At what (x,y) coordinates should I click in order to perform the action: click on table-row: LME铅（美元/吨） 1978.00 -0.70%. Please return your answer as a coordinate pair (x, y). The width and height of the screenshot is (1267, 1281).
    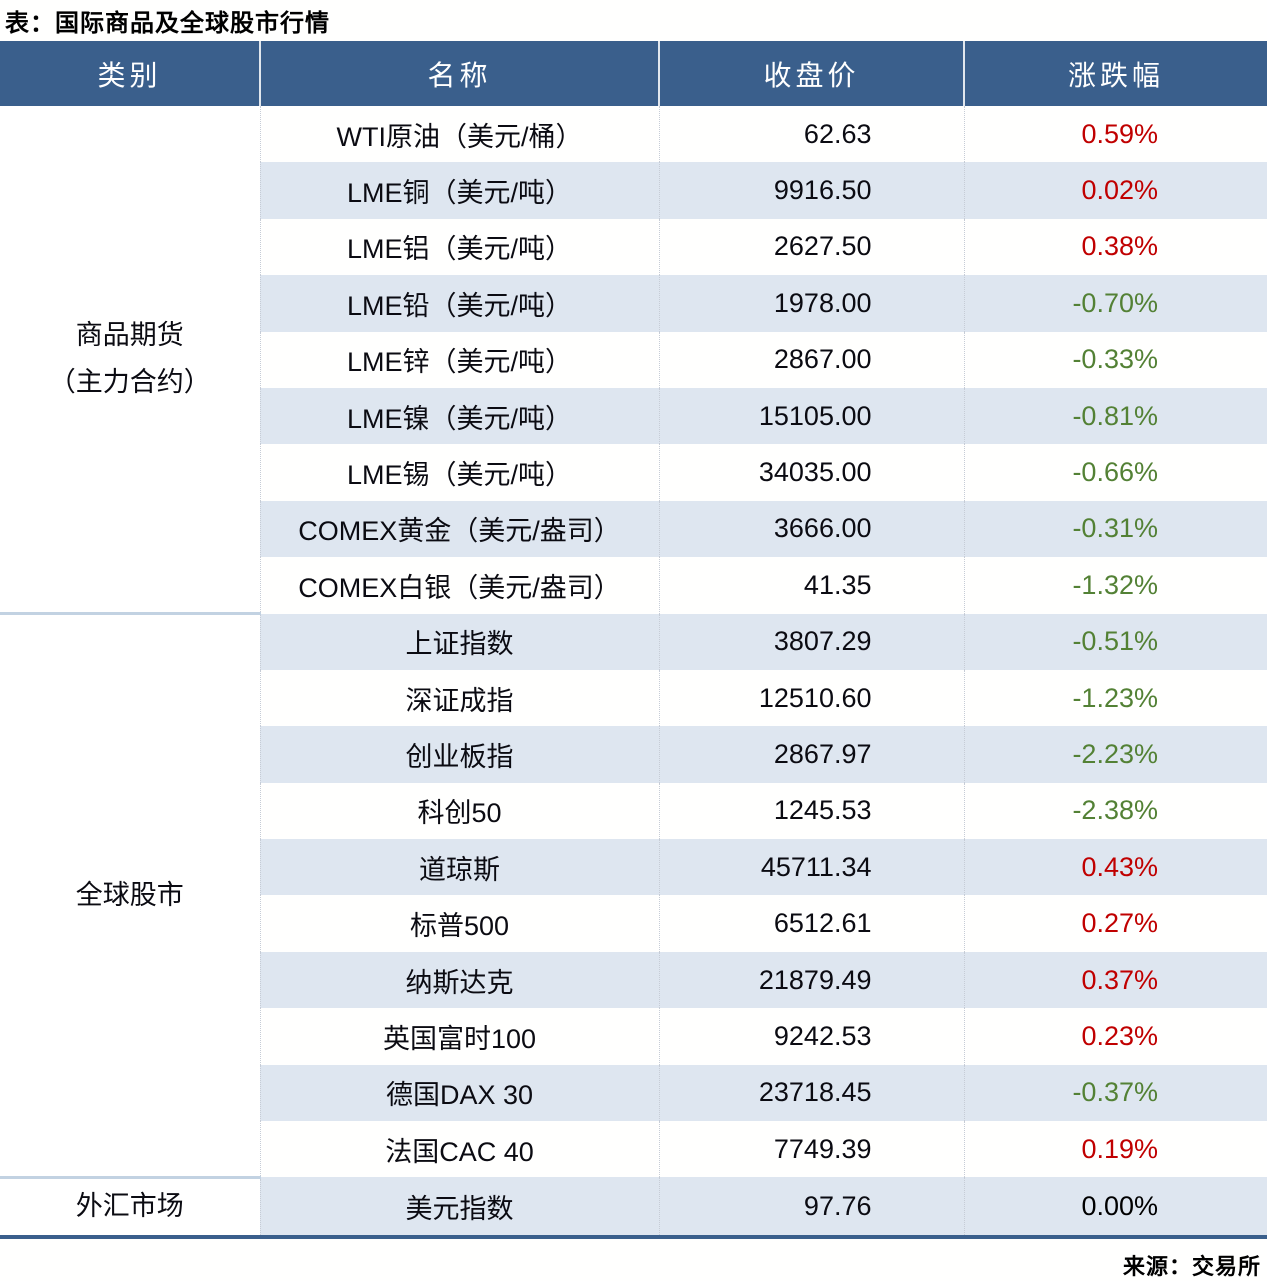
    Looking at the image, I should click on (633, 303).